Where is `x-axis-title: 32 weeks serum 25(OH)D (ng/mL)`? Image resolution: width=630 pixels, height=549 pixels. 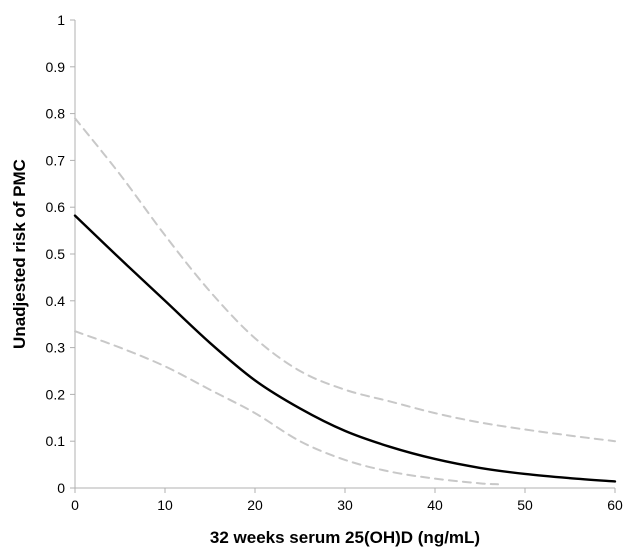 x-axis-title: 32 weeks serum 25(OH)D (ng/mL) is located at coordinates (345, 537).